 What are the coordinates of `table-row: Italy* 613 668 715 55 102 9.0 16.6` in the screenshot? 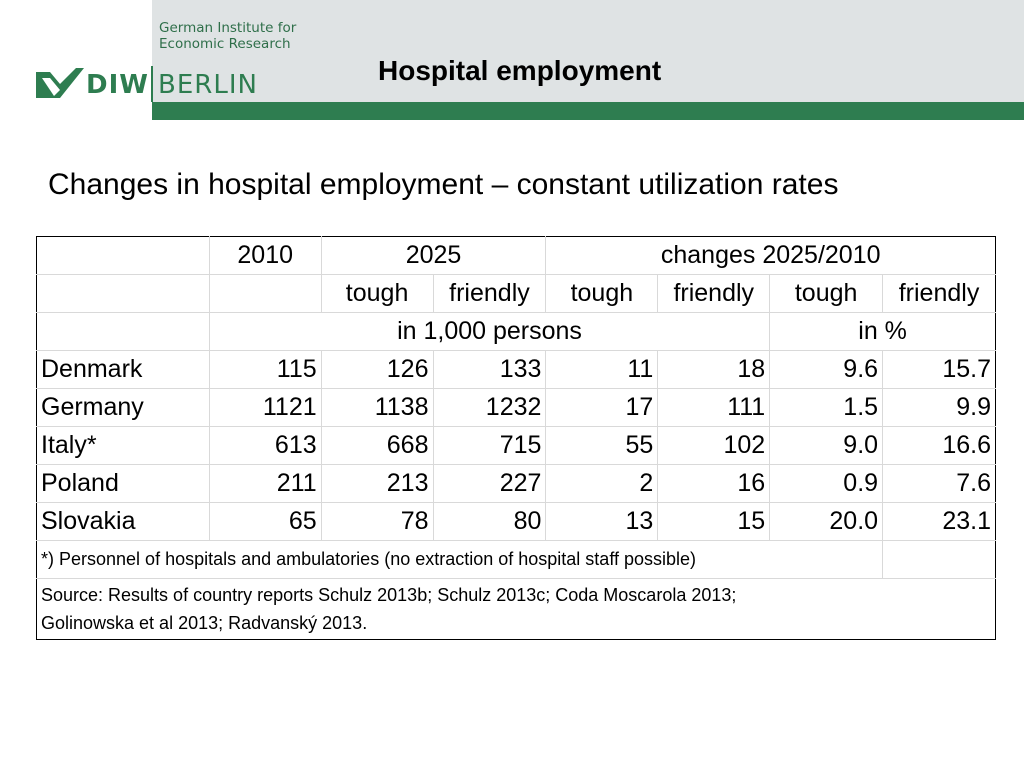 It's located at (516, 445).